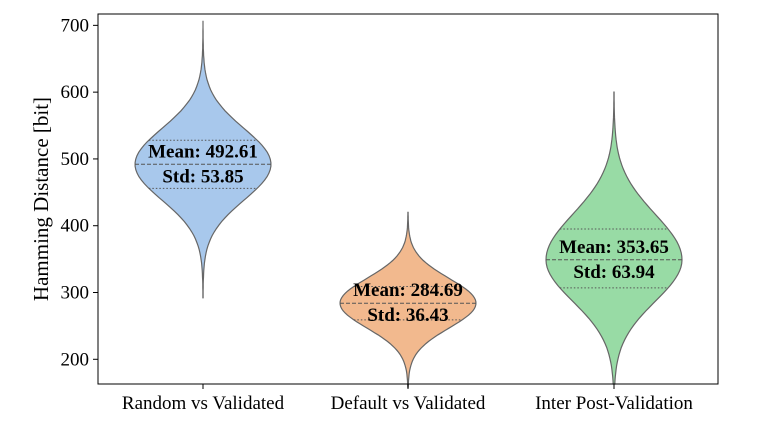 The image size is (763, 432). What do you see at coordinates (203, 403) in the screenshot?
I see `x-tick-label-1: Random vs Validated` at bounding box center [203, 403].